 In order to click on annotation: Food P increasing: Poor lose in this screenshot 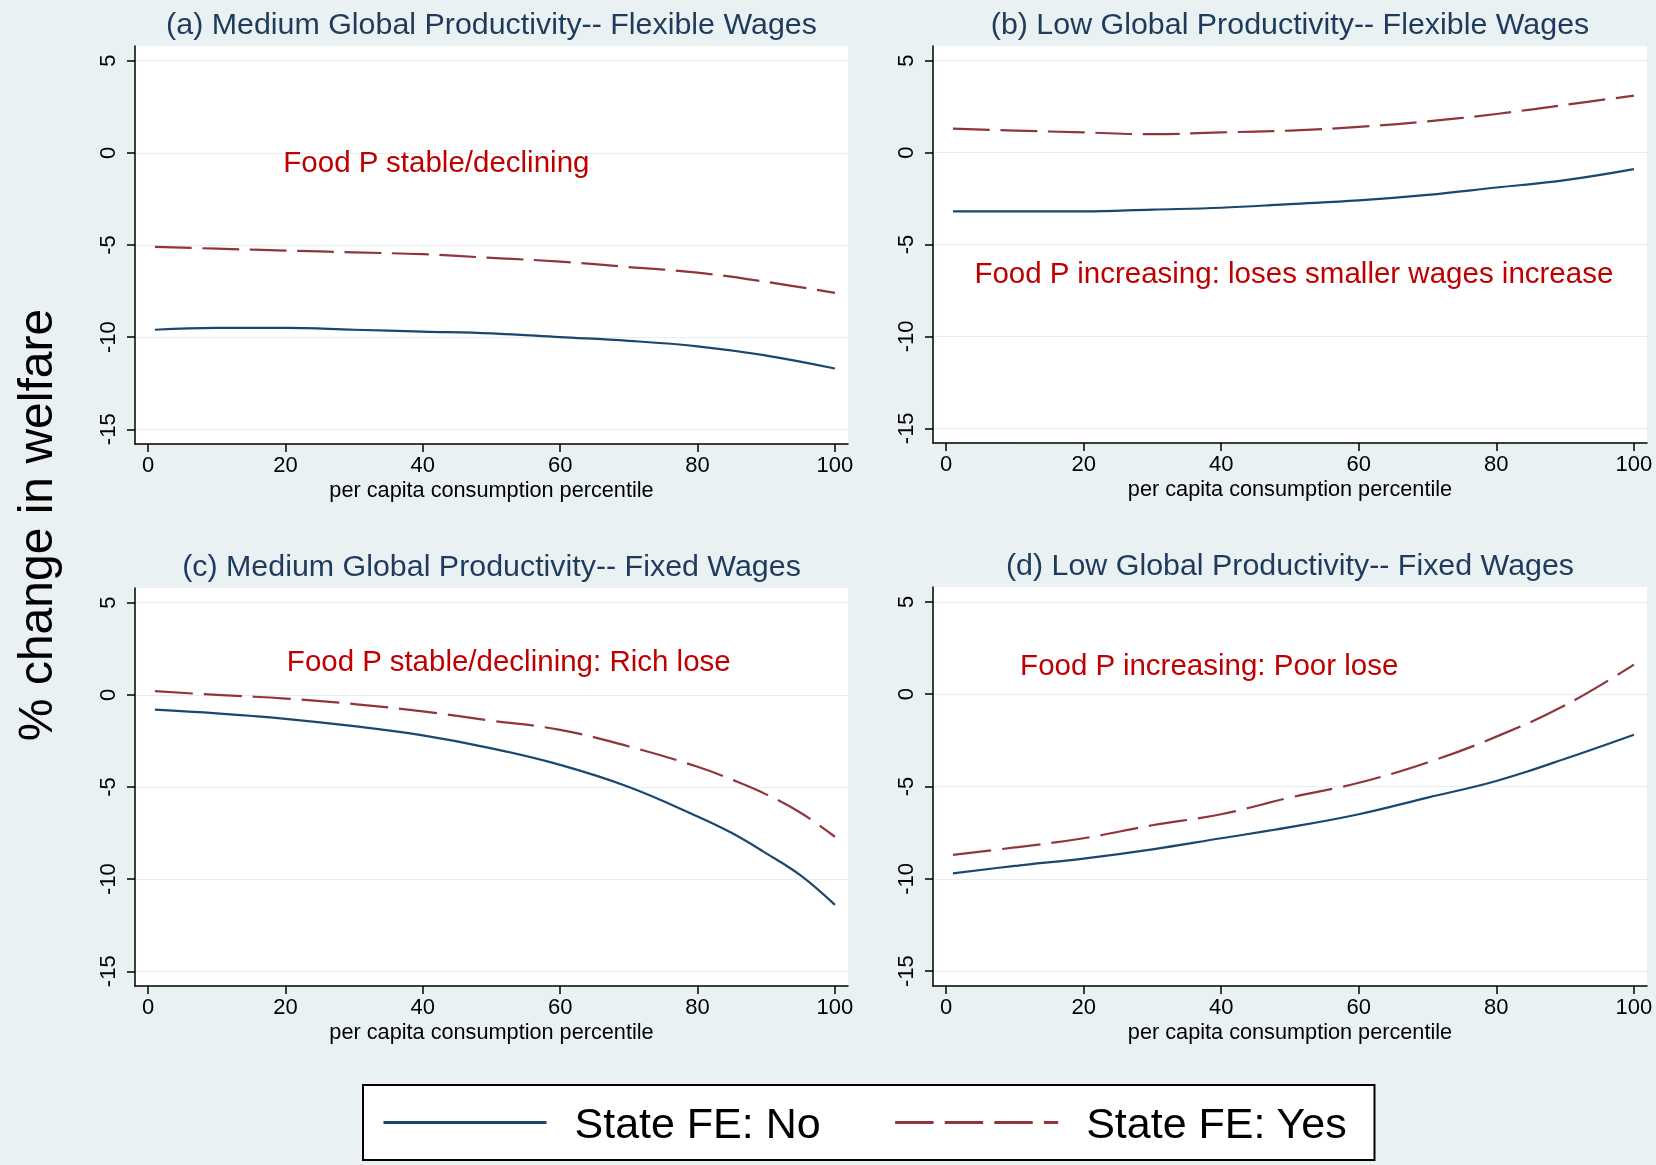, I will do `click(1209, 664)`.